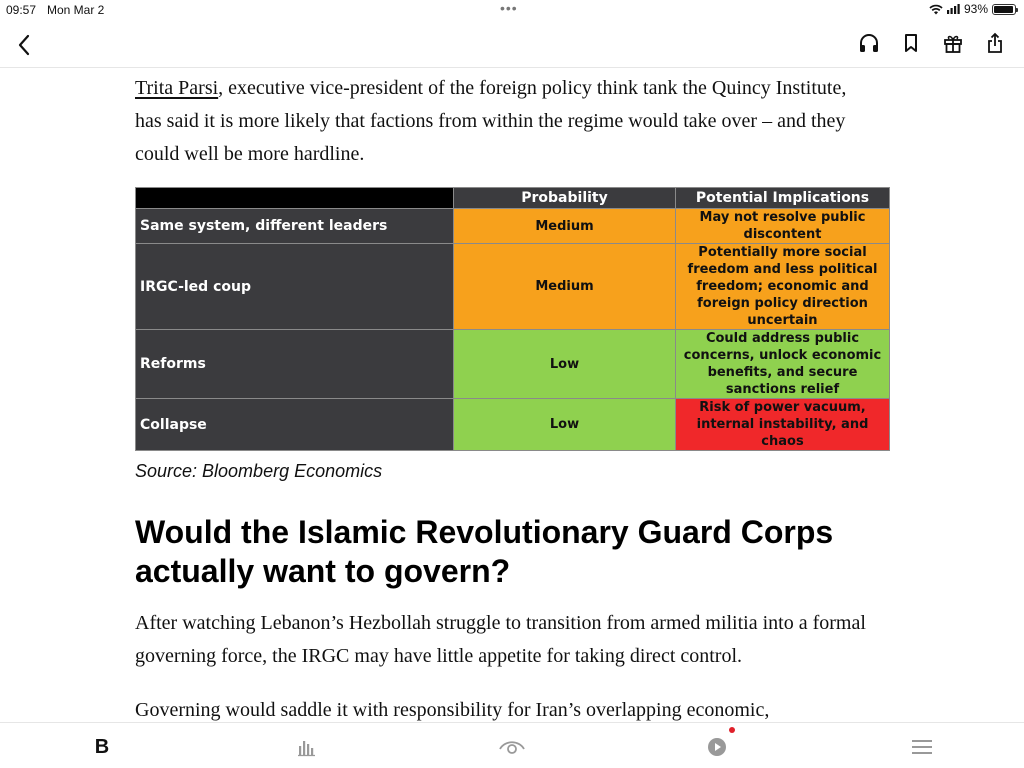 This screenshot has height=768, width=1024. Describe the element at coordinates (76, 10) in the screenshot. I see `status-date: Mon Mar 2` at that location.